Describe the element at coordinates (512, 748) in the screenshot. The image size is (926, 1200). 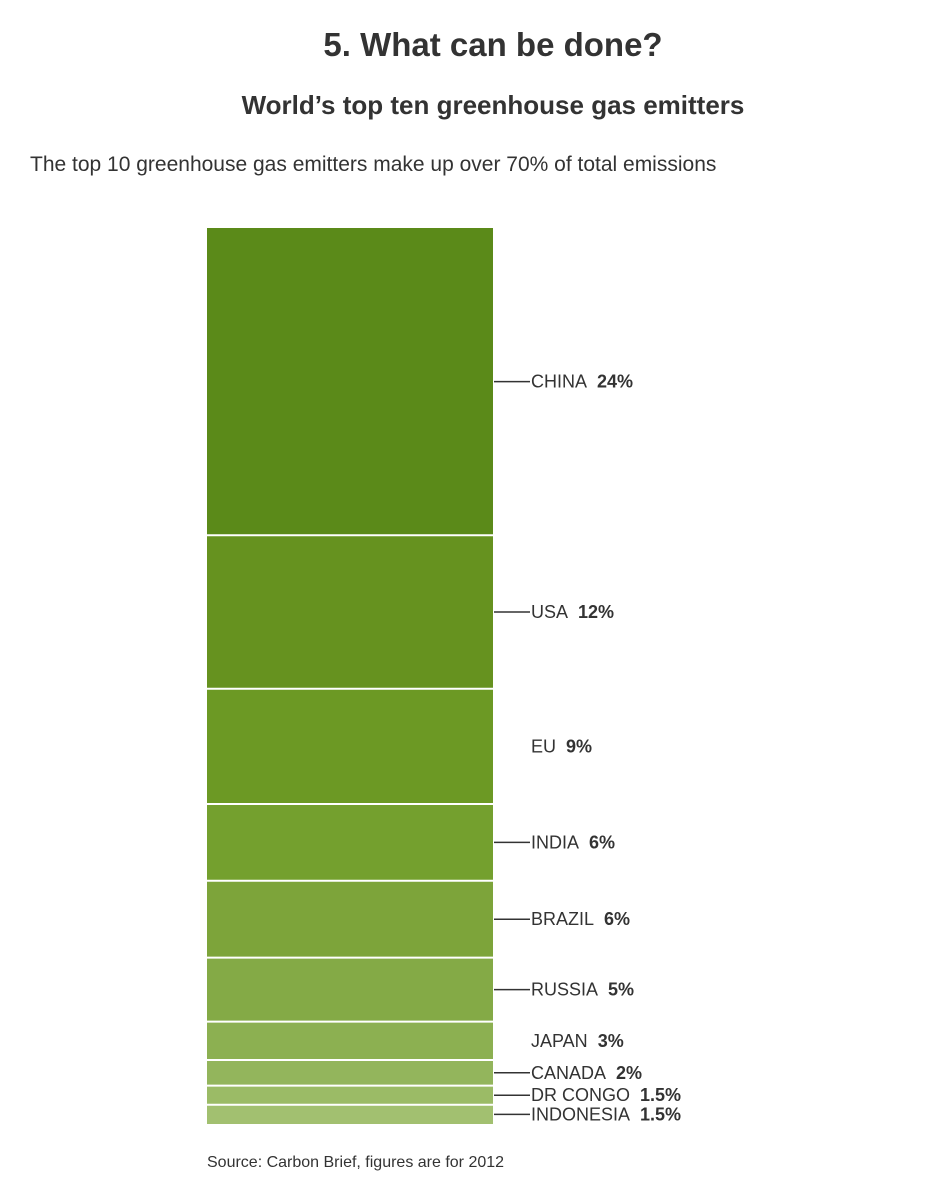
I see `leader-lines` at that location.